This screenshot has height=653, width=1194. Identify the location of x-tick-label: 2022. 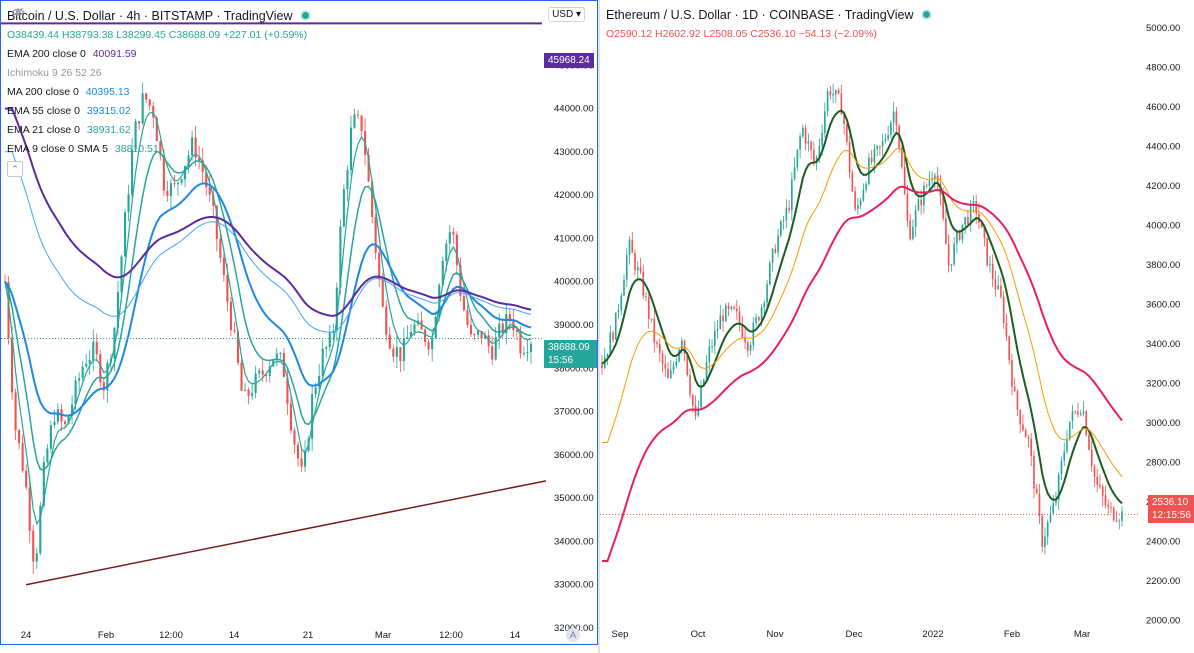
(932, 634).